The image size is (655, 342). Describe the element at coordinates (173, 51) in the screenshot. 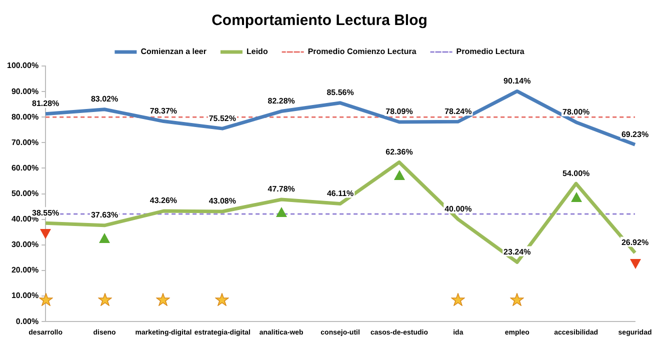

I see `legend-label: Comienzan a leer` at that location.